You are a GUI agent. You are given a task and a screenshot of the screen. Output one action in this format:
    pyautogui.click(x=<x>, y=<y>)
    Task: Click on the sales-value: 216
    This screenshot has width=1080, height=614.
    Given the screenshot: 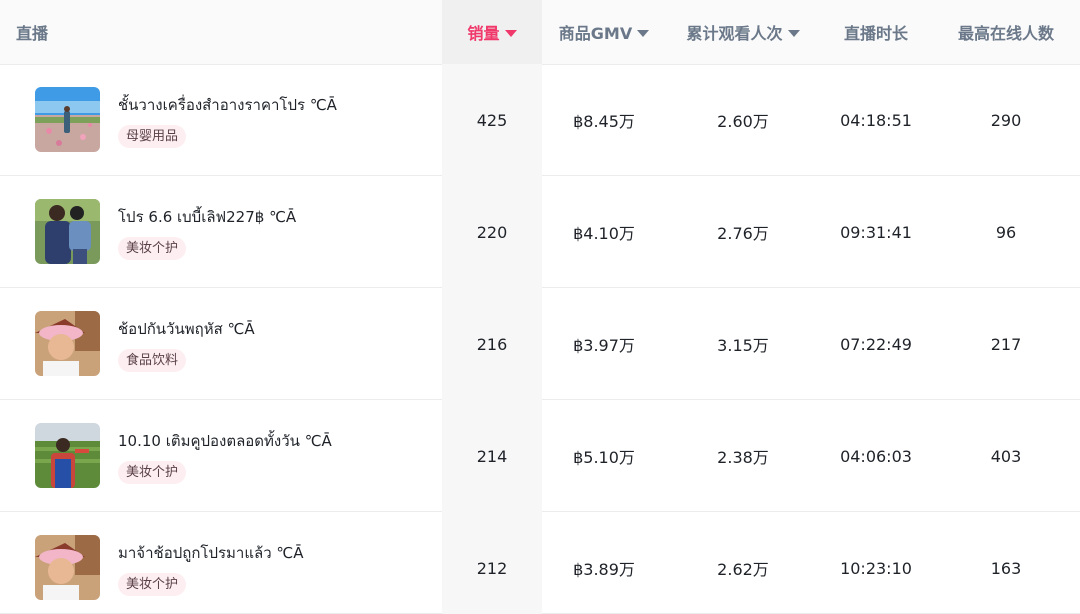 What is the action you would take?
    pyautogui.click(x=492, y=344)
    